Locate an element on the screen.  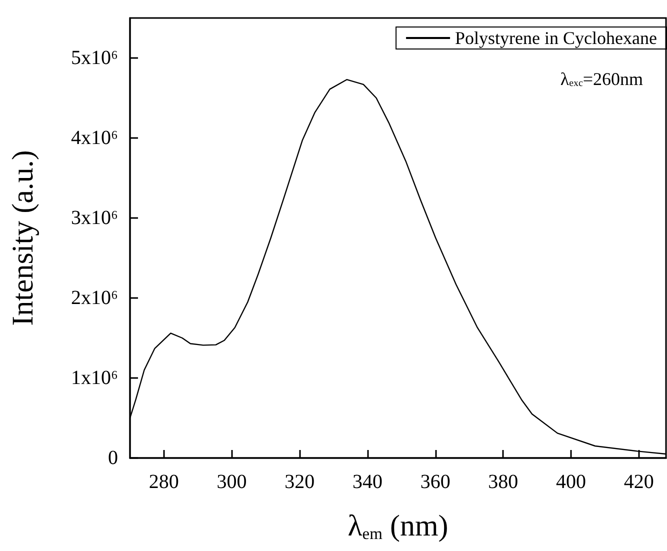
x-tick-label: 300 is located at coordinates (231, 482).